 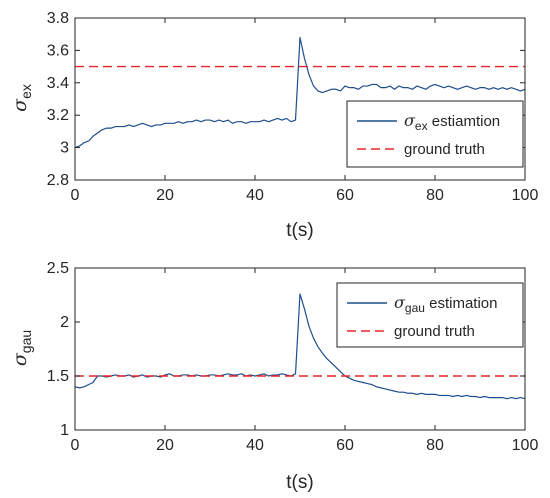 I want to click on y-tick-label: 3, so click(x=64, y=148).